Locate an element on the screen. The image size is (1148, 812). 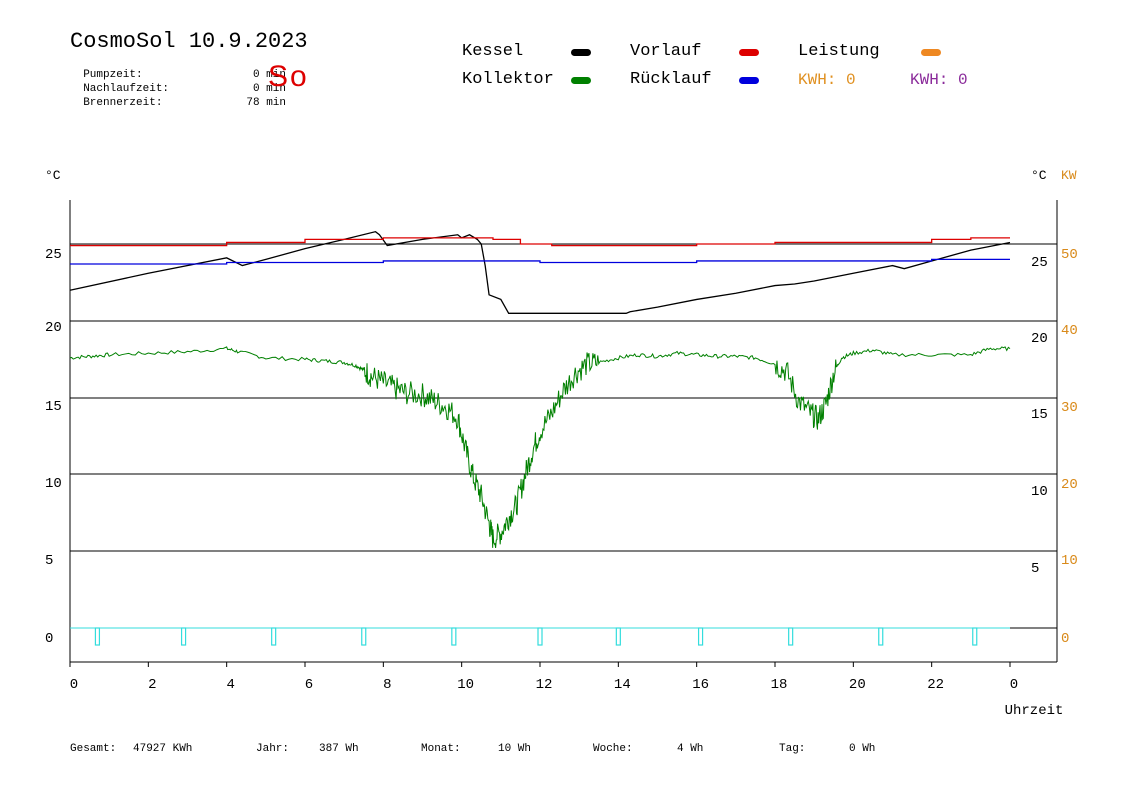
info-value: 78 min is located at coordinates (266, 103).